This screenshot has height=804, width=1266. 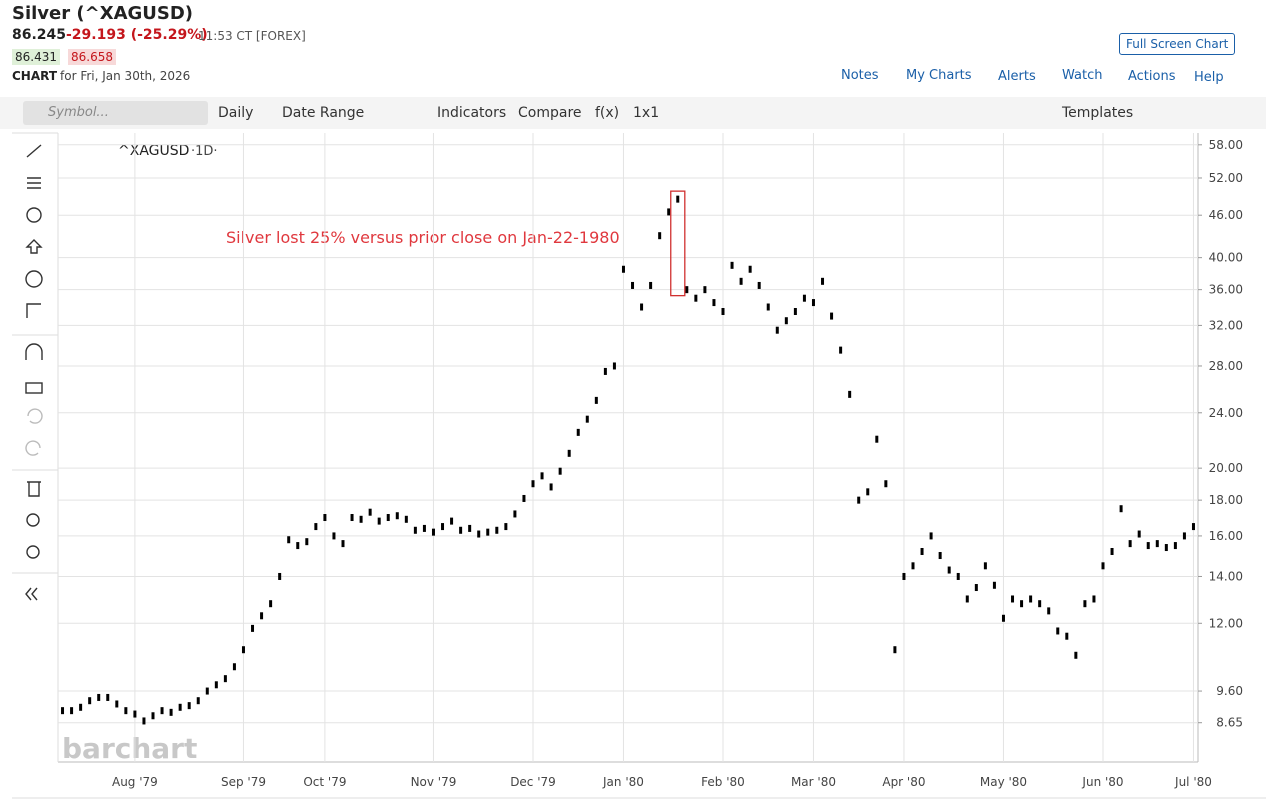 I want to click on alerts-link: Alerts, so click(x=1017, y=76).